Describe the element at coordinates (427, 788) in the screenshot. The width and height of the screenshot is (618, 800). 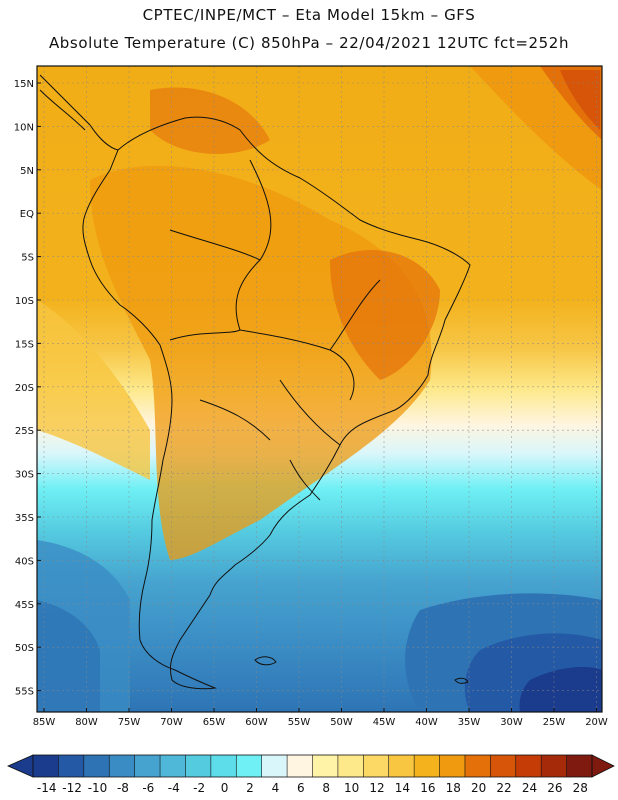
I see `colorbar-label: 16` at that location.